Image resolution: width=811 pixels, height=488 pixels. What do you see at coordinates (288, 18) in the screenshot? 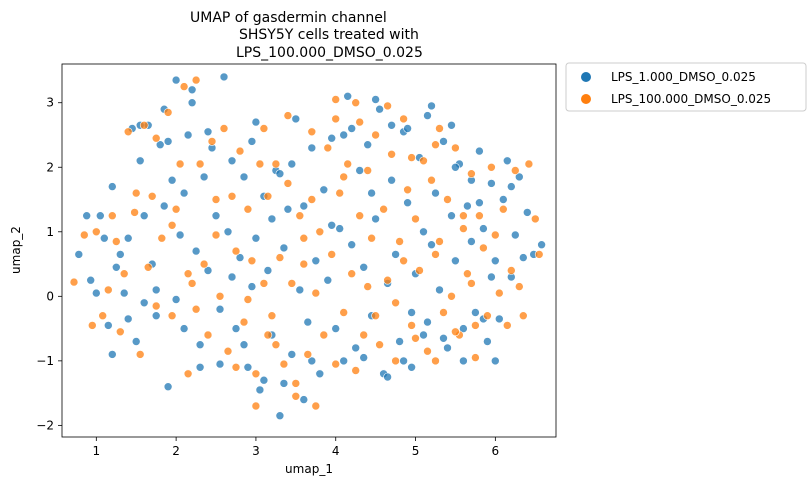
I see `chart-title-line-1: UMAP of gasdermin channel` at bounding box center [288, 18].